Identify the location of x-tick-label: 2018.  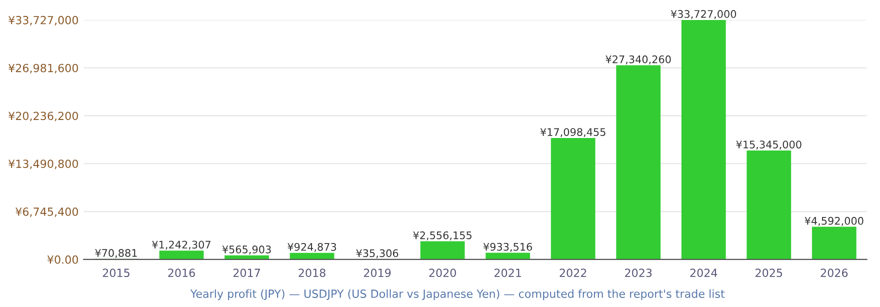
(312, 273).